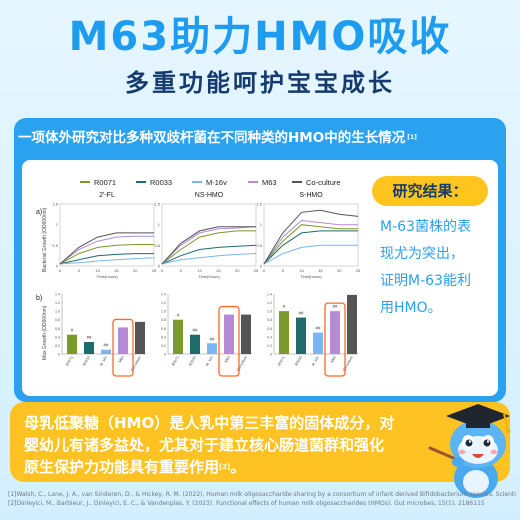 The height and width of the screenshot is (520, 520). What do you see at coordinates (212, 138) in the screenshot?
I see `study-heading-text: 一项体外研究对比多种双歧杆菌在不同种类的HMO中的生长情况` at bounding box center [212, 138].